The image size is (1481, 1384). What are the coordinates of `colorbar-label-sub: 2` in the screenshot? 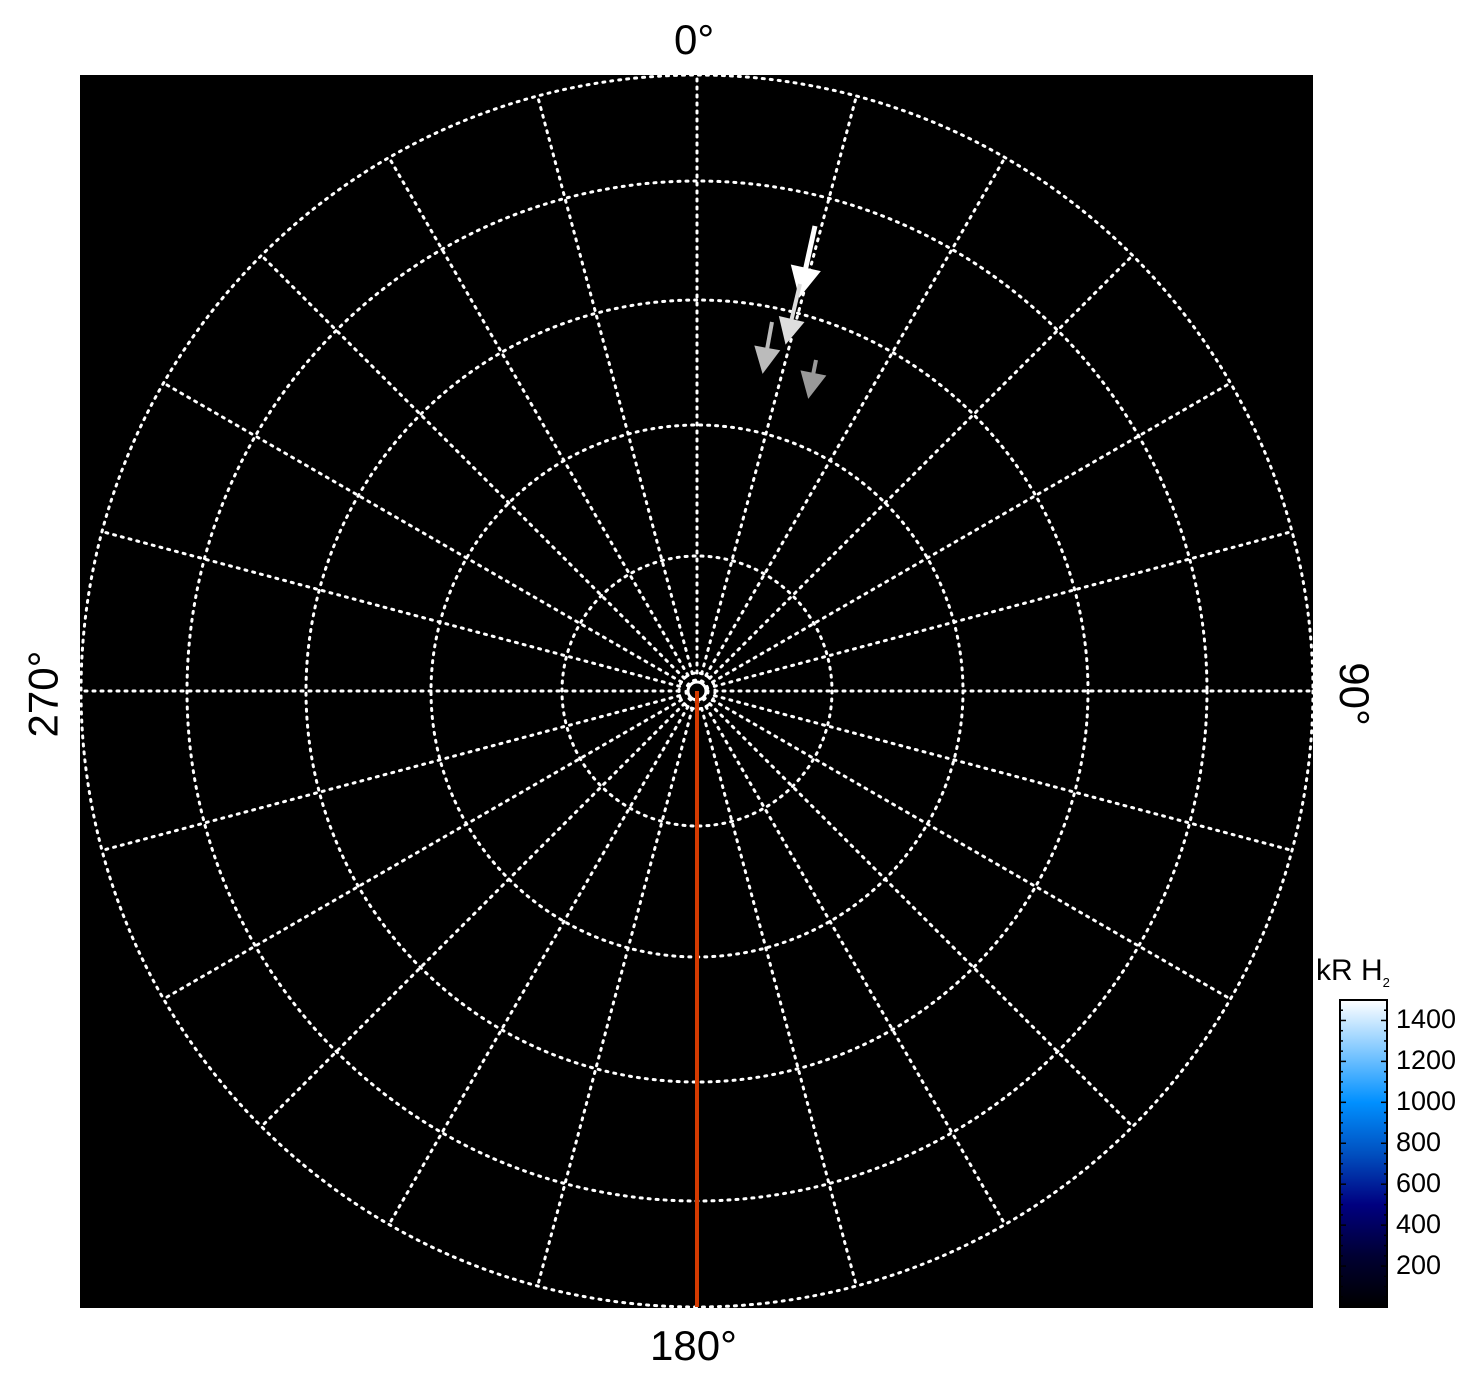 It's located at (1386, 982).